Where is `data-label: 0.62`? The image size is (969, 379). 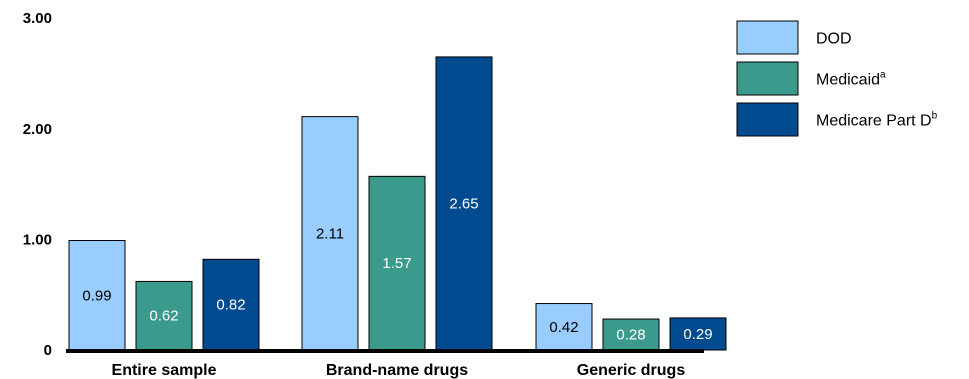
data-label: 0.62 is located at coordinates (163, 316).